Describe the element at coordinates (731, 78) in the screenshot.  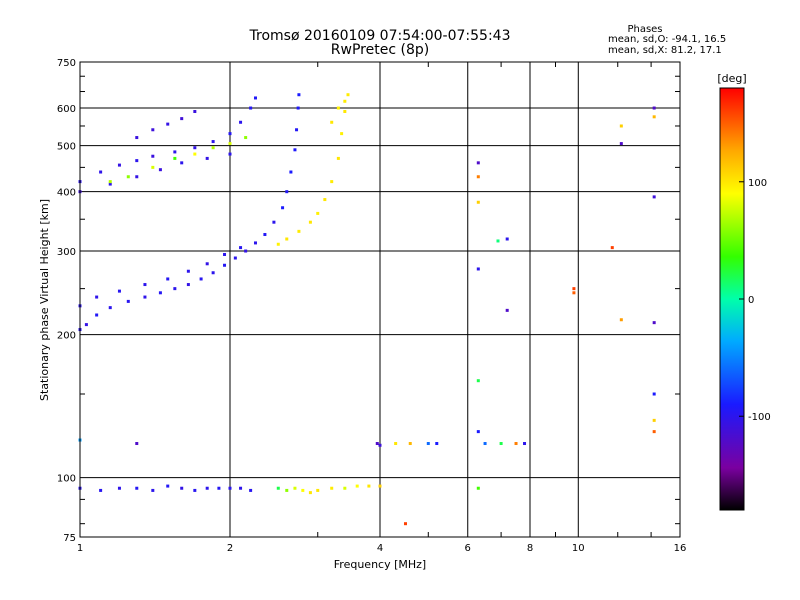
I see `colorbar-label: [deg]` at that location.